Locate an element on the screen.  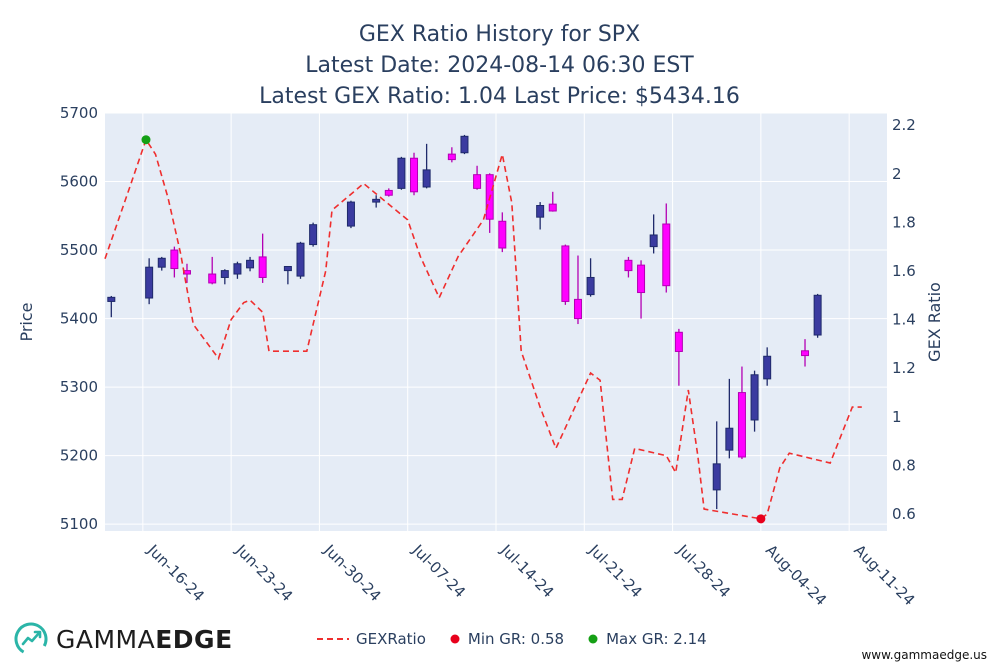
brand-logo-area: GAMMAEDGE is located at coordinates (123, 639).